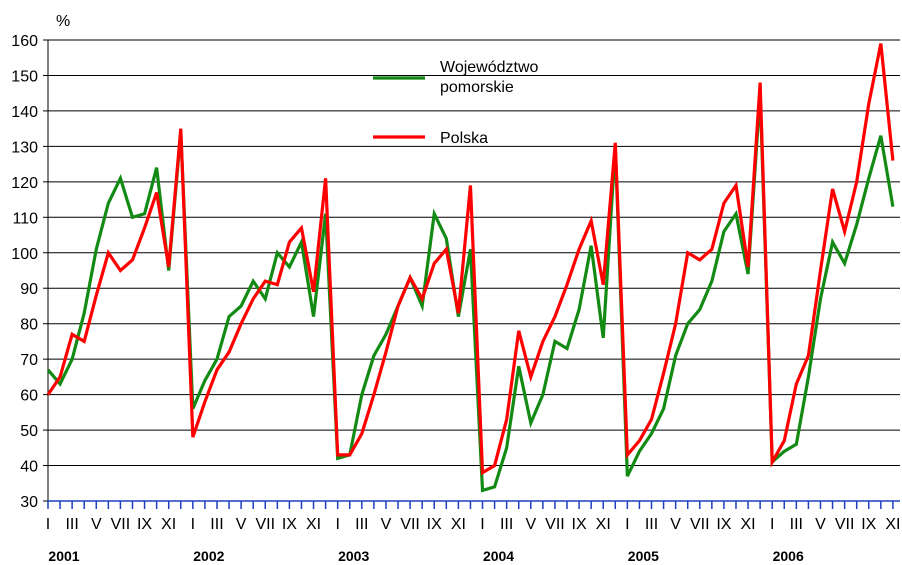 This screenshot has width=902, height=565. What do you see at coordinates (29, 396) in the screenshot?
I see `y-tick-label: 60` at bounding box center [29, 396].